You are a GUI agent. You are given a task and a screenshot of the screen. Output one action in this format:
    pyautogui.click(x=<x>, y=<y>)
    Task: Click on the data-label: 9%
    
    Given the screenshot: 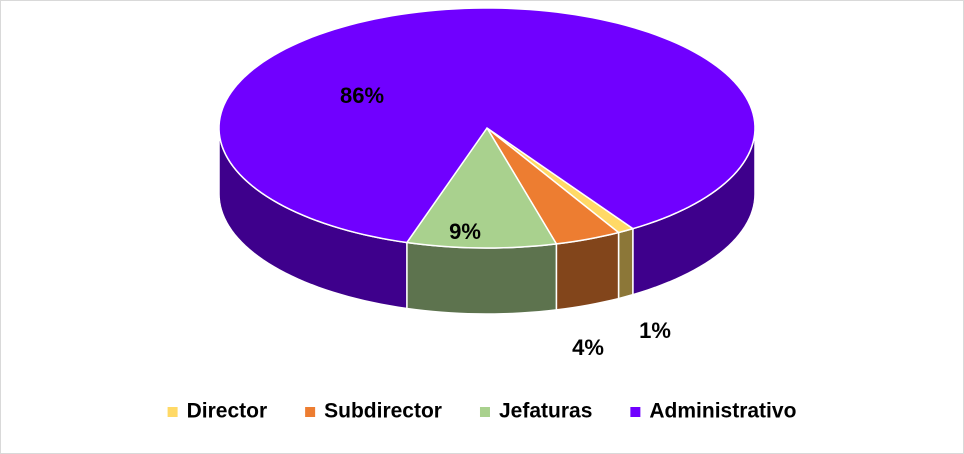 What is the action you would take?
    pyautogui.click(x=465, y=231)
    